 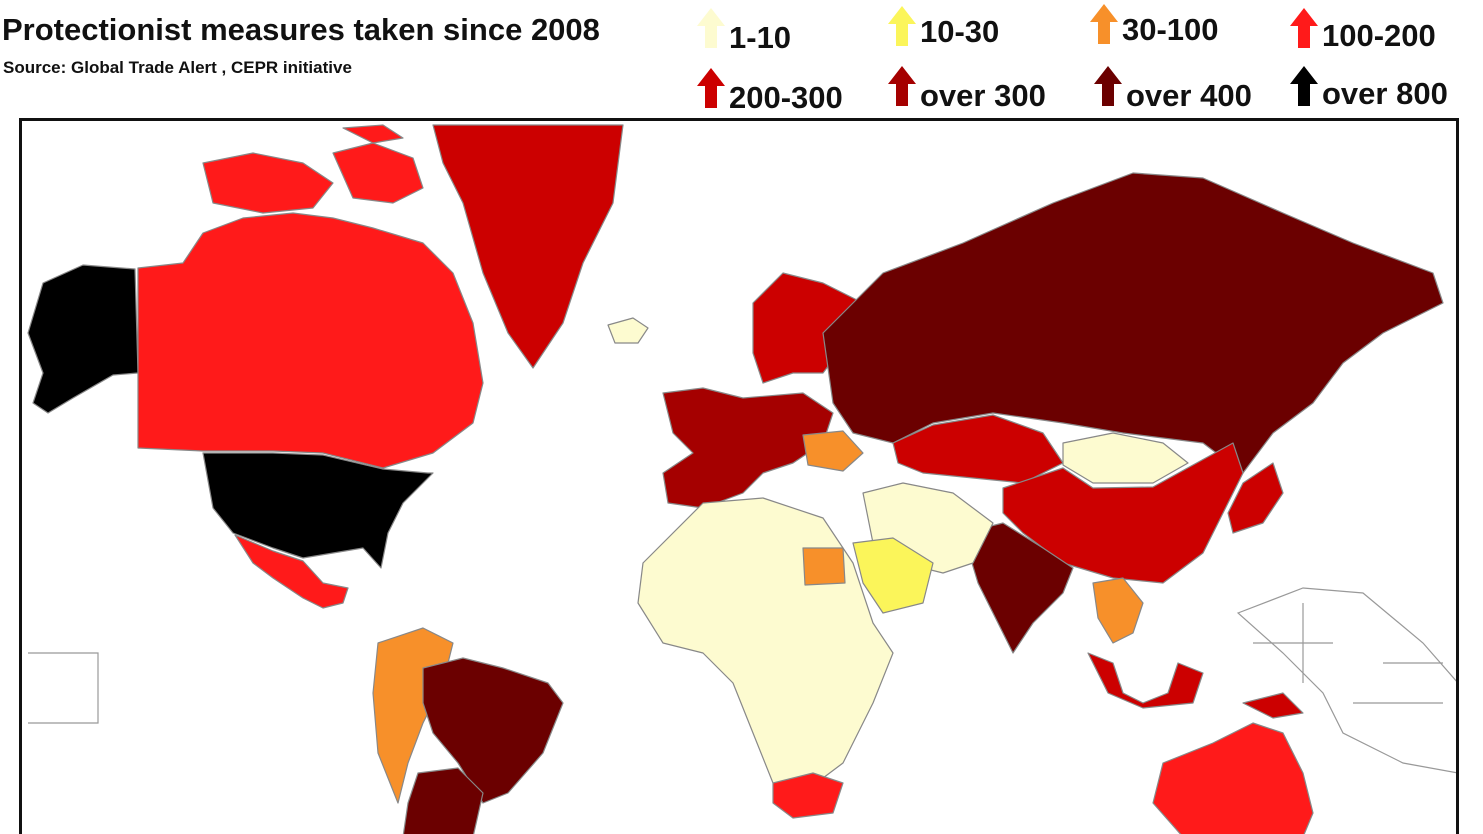 What do you see at coordinates (291, 571) in the screenshot?
I see `region-mexico` at bounding box center [291, 571].